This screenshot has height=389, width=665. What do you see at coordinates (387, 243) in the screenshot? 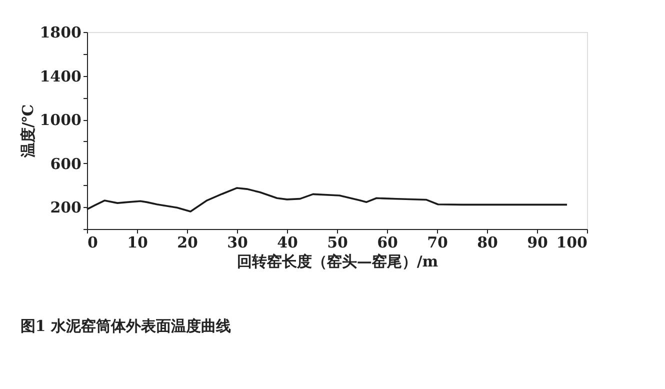
I see `x-tick-label: 60` at bounding box center [387, 243].